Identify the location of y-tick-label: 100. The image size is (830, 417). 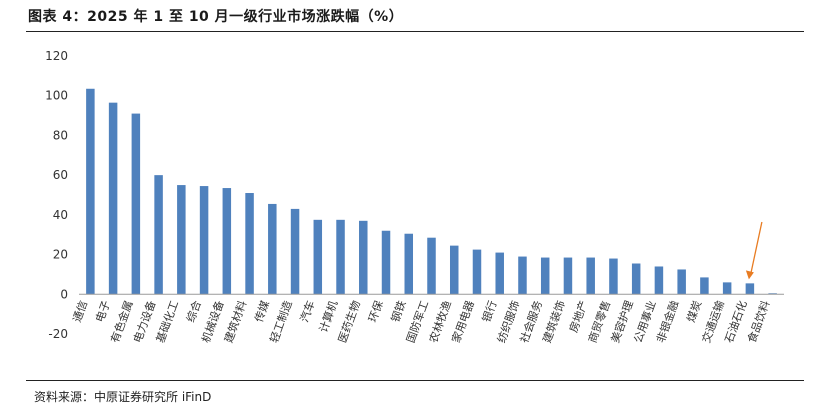
(56, 96).